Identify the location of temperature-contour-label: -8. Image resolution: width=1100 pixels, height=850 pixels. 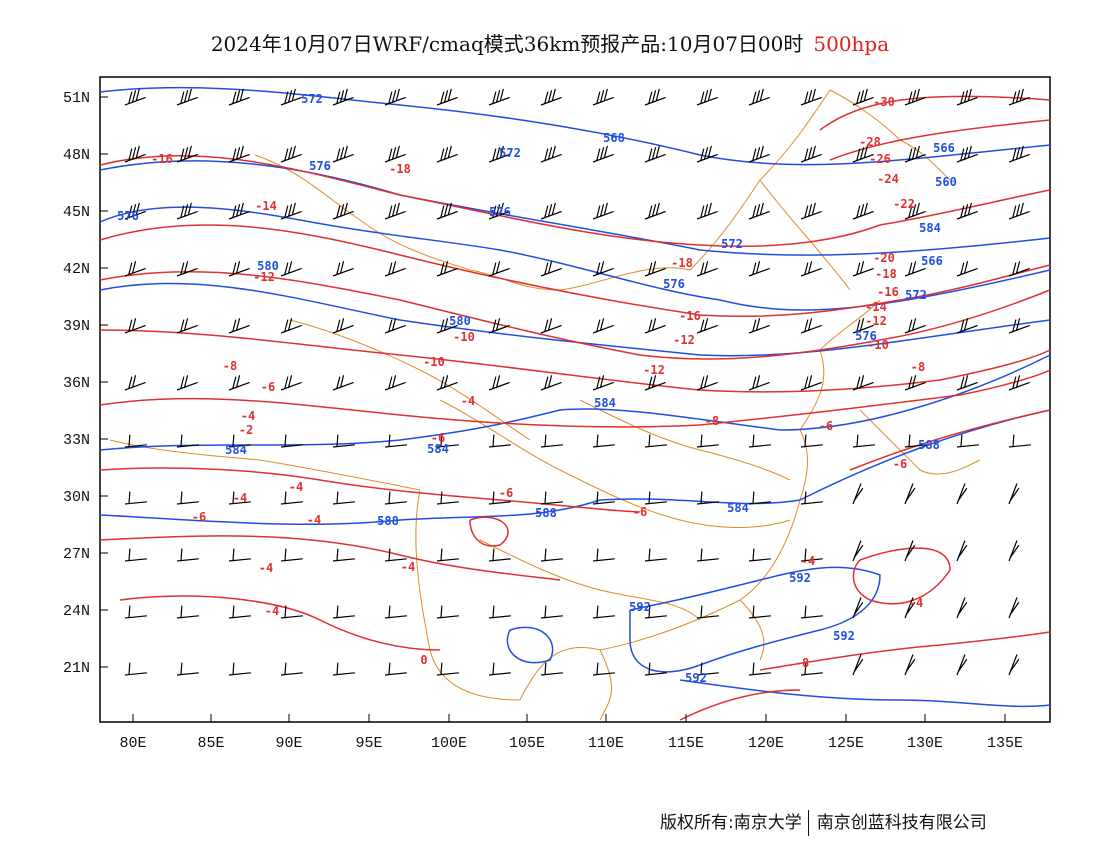
(802, 663).